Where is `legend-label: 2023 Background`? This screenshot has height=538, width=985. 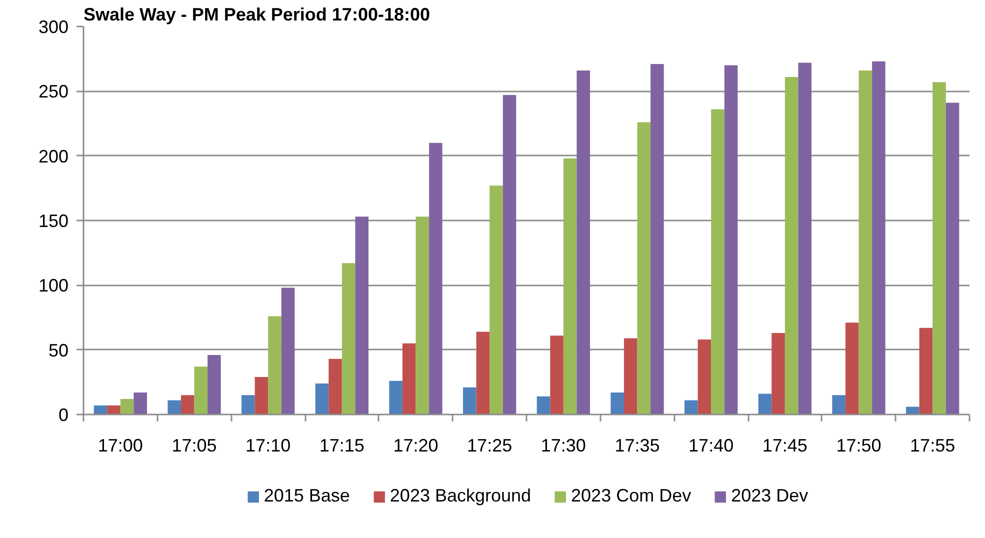 legend-label: 2023 Background is located at coordinates (461, 496).